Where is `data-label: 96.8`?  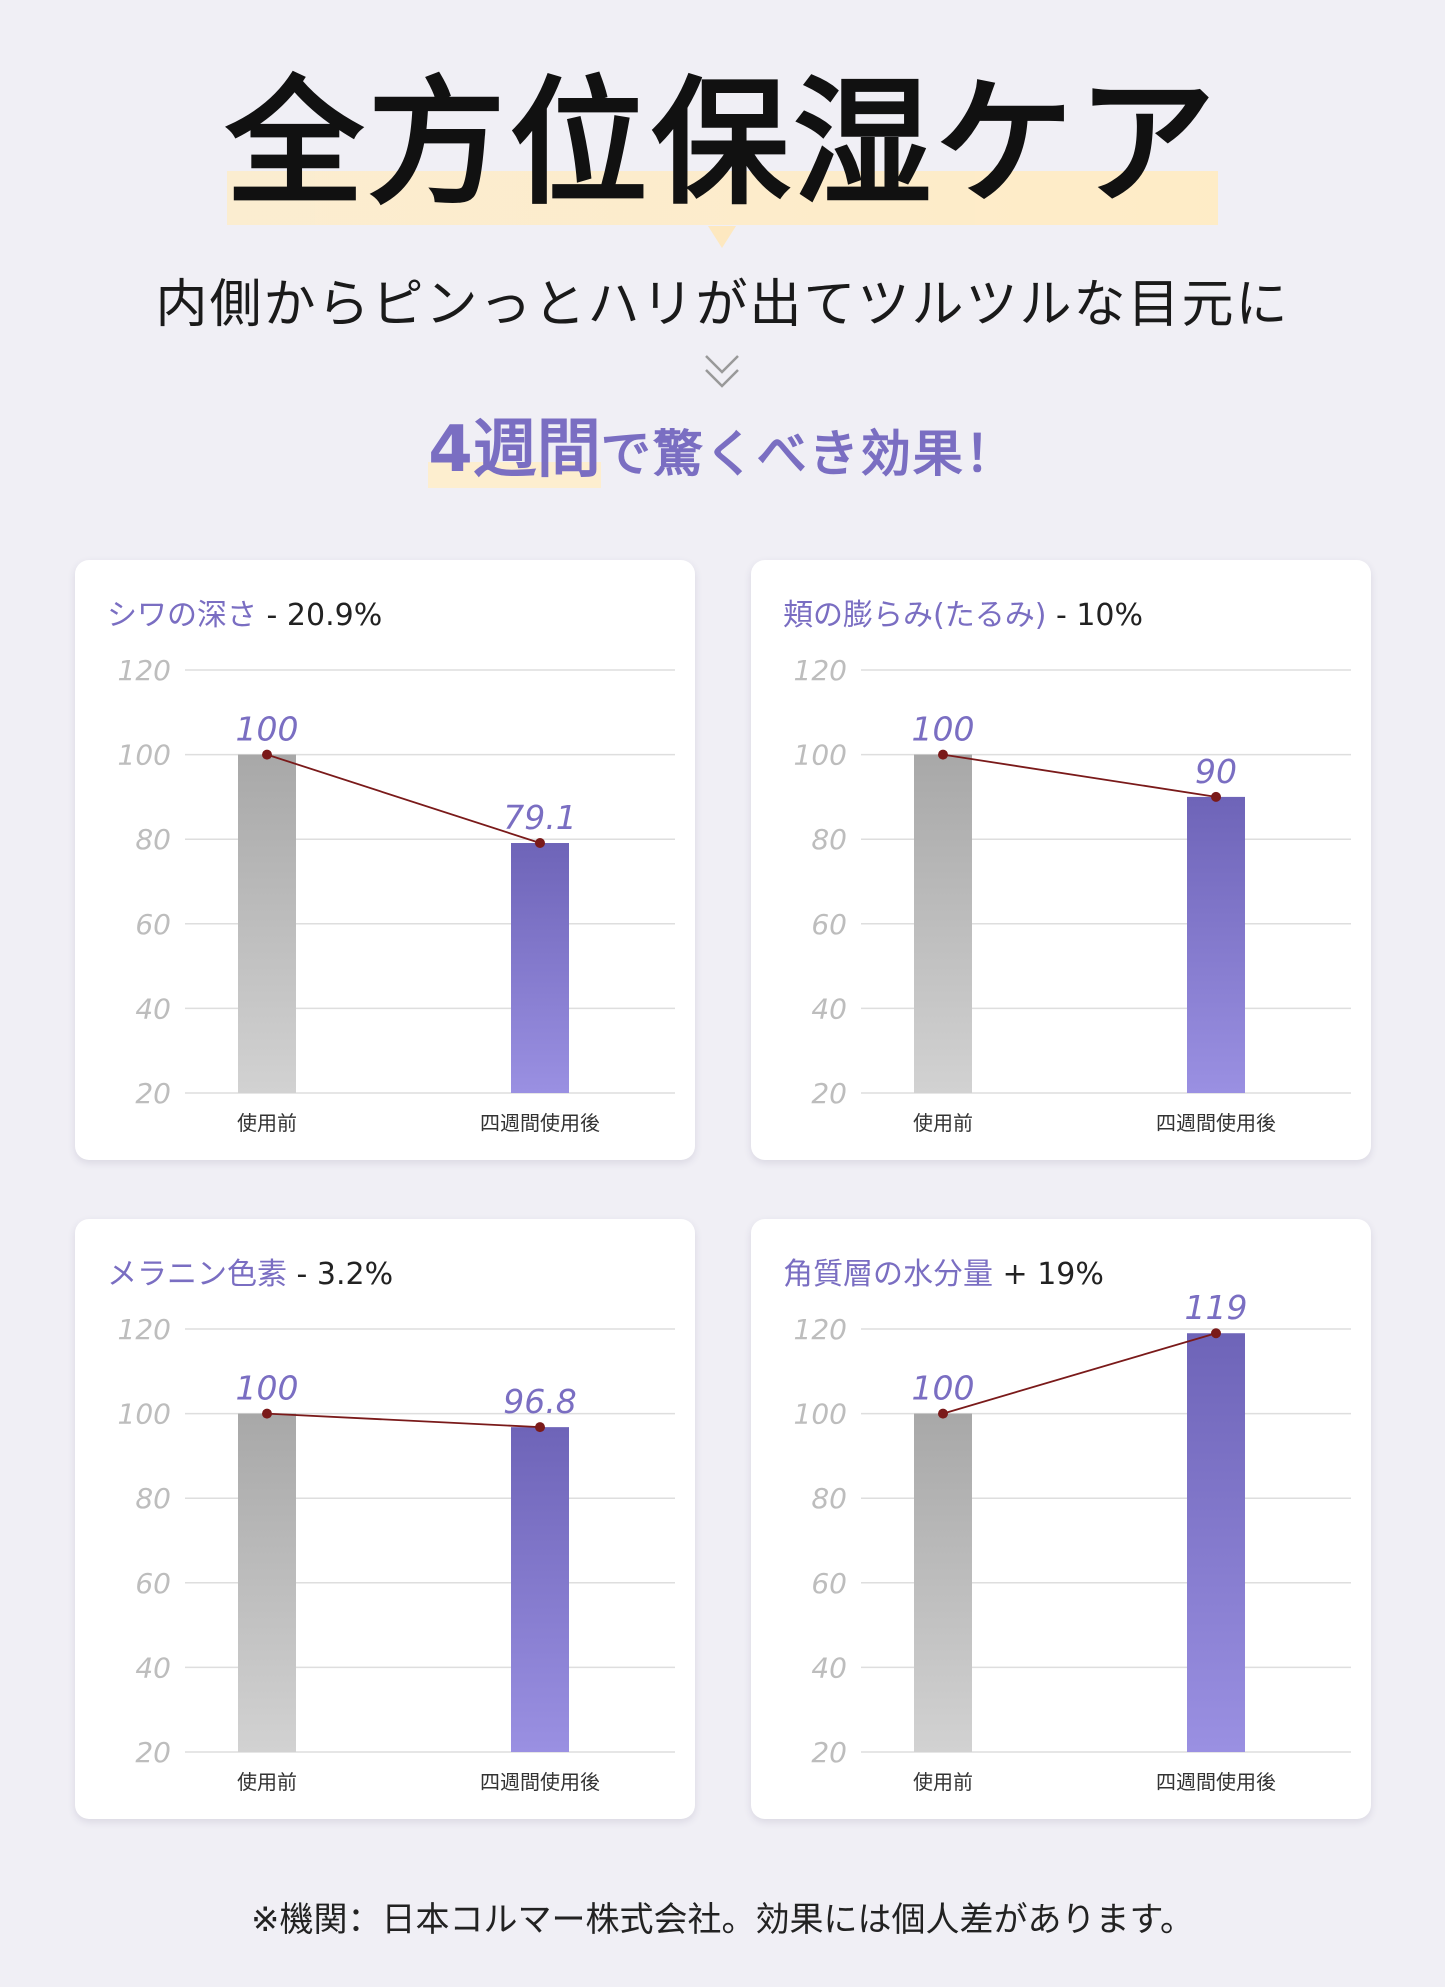
data-label: 96.8 is located at coordinates (539, 1401).